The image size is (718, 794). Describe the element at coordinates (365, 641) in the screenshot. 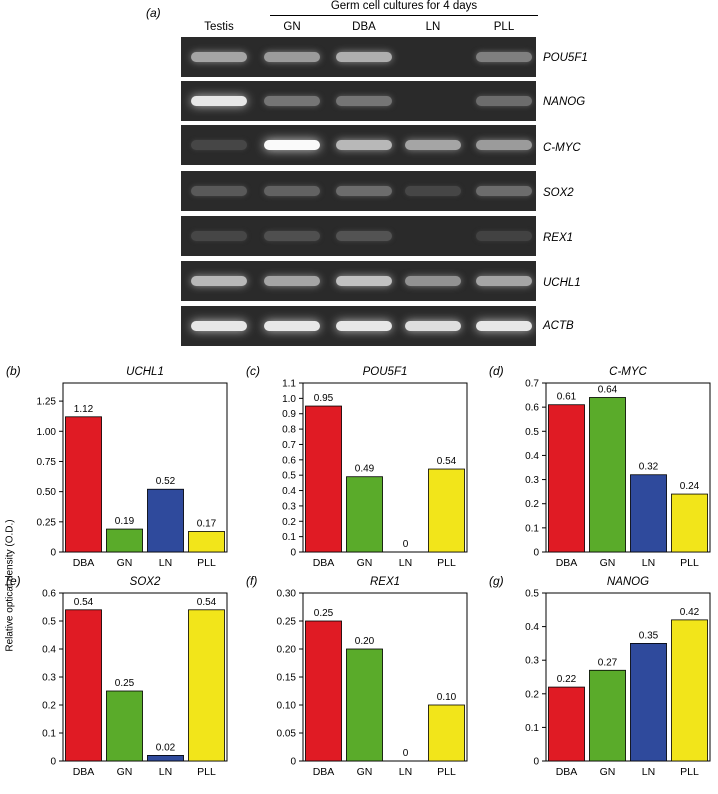

I see `data-label: 0.20` at that location.